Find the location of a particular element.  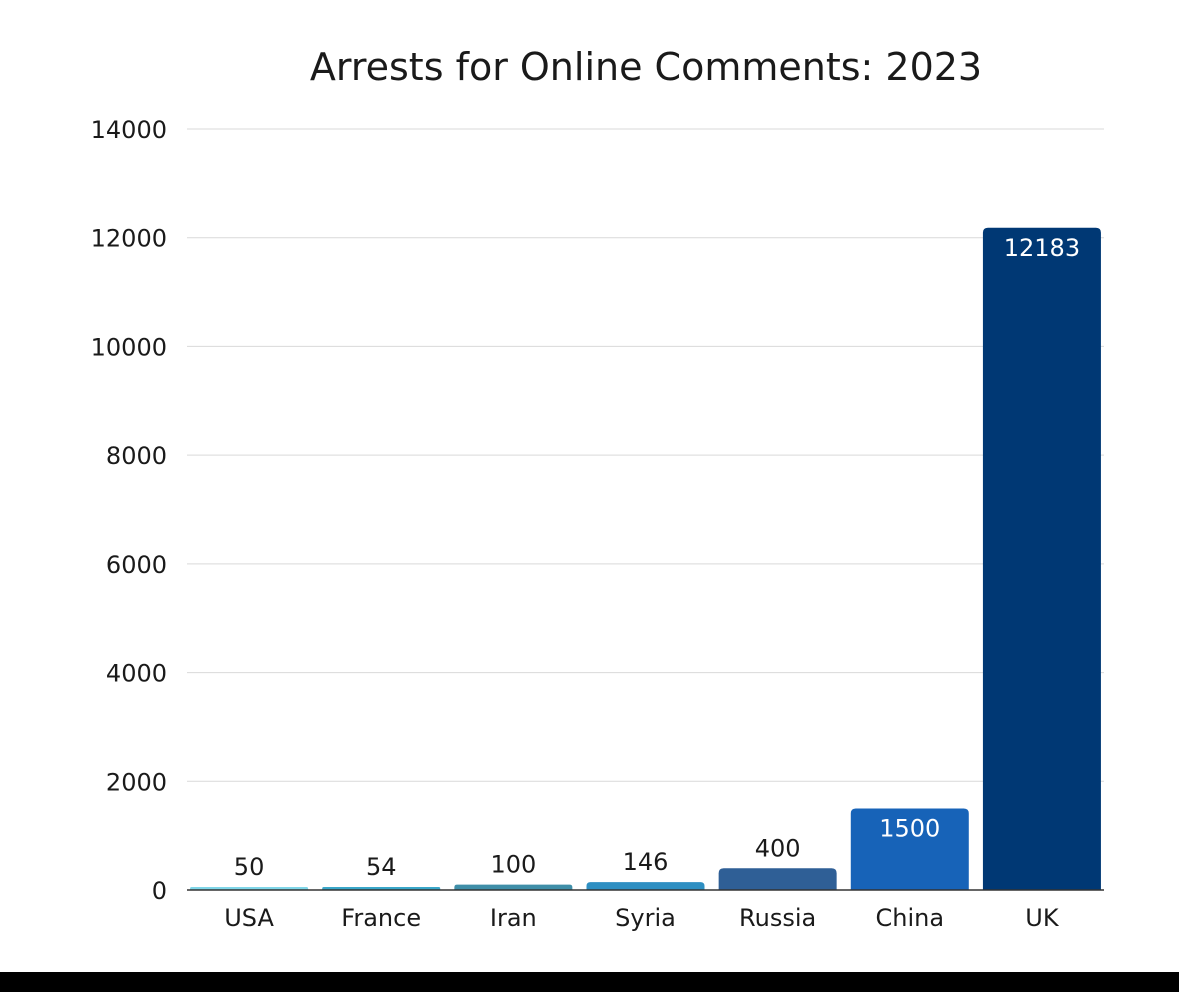

x-tick-label: France is located at coordinates (381, 918).